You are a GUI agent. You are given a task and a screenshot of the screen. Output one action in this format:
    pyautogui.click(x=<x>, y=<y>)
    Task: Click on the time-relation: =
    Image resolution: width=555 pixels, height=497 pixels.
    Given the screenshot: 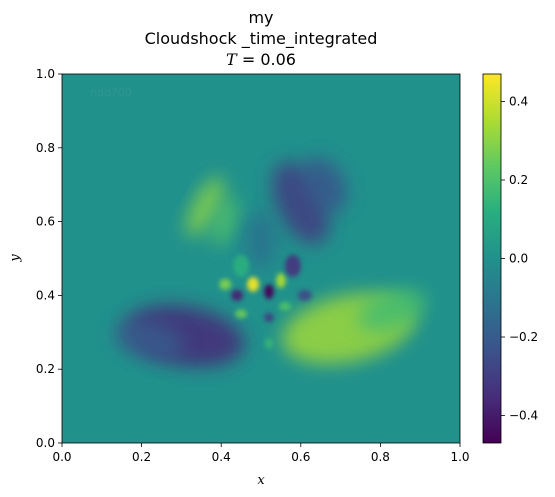 What is the action you would take?
    pyautogui.click(x=248, y=59)
    